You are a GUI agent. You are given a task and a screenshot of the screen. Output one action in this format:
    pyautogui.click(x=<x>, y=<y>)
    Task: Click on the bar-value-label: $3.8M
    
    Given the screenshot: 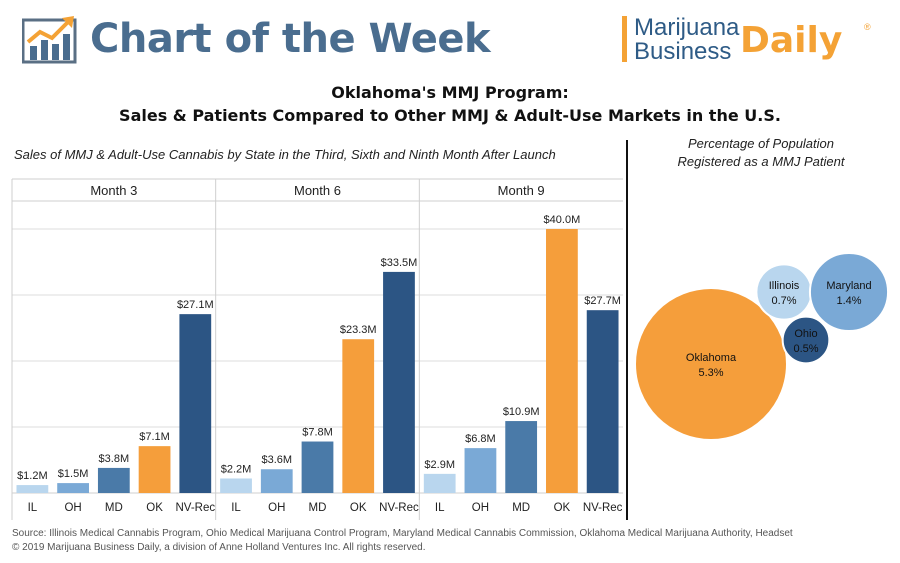 What is the action you would take?
    pyautogui.click(x=114, y=459)
    